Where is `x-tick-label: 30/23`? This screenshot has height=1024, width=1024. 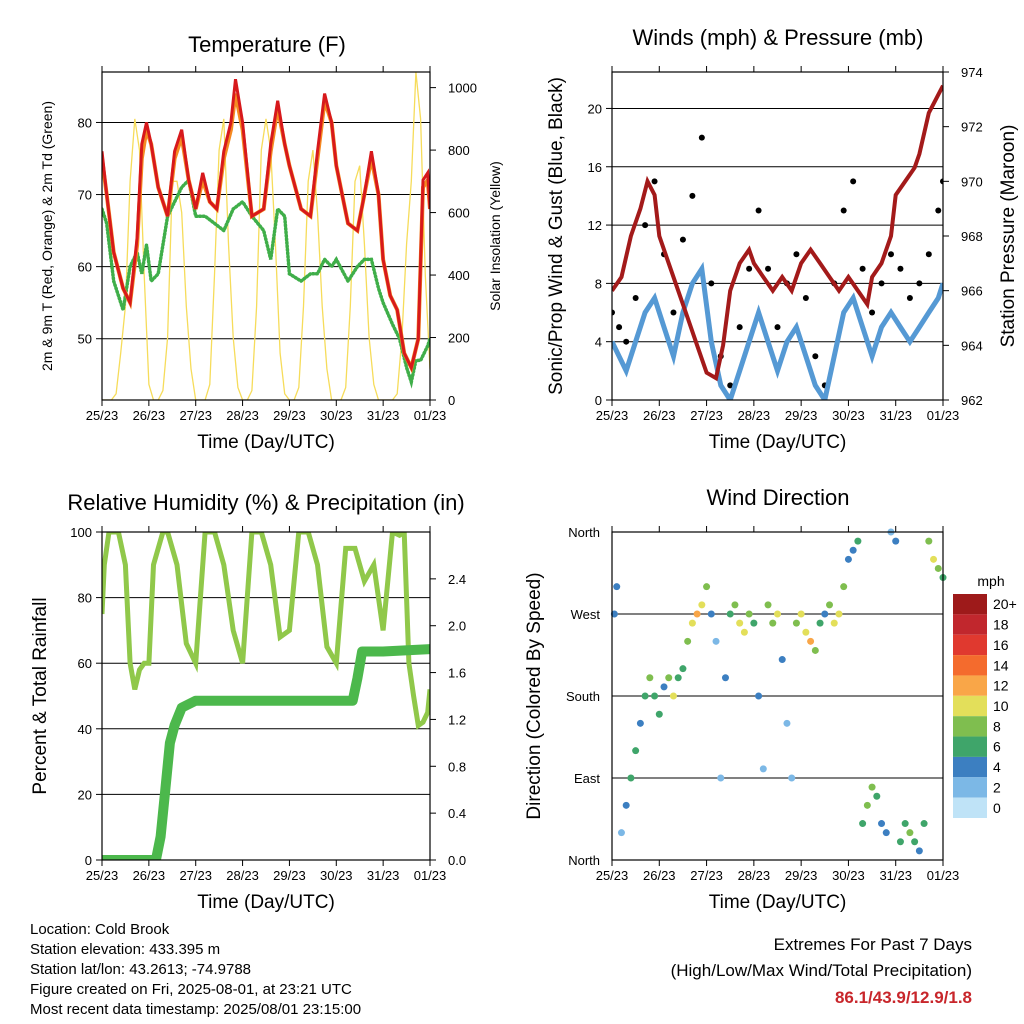 x-tick-label: 30/23 is located at coordinates (848, 415).